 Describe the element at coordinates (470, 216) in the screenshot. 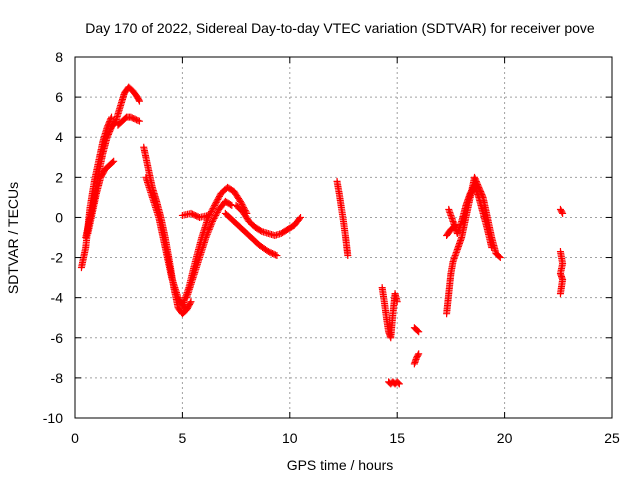

I see `series-track-r` at that location.